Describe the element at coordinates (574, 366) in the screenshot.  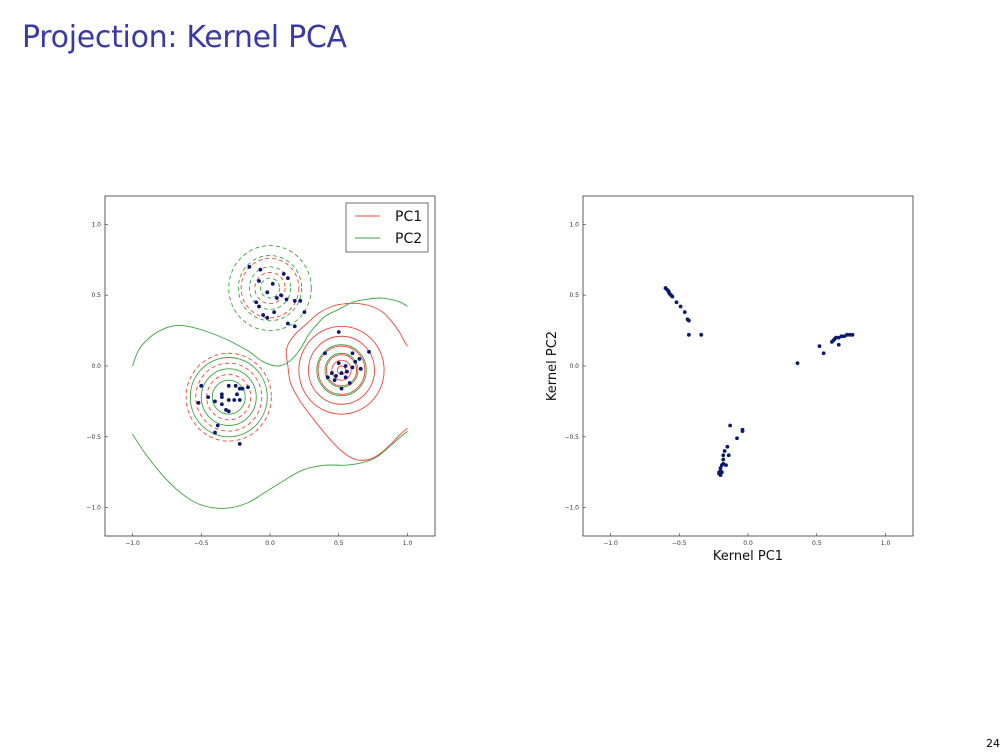
I see `right-y-tick-label: 0.0` at that location.